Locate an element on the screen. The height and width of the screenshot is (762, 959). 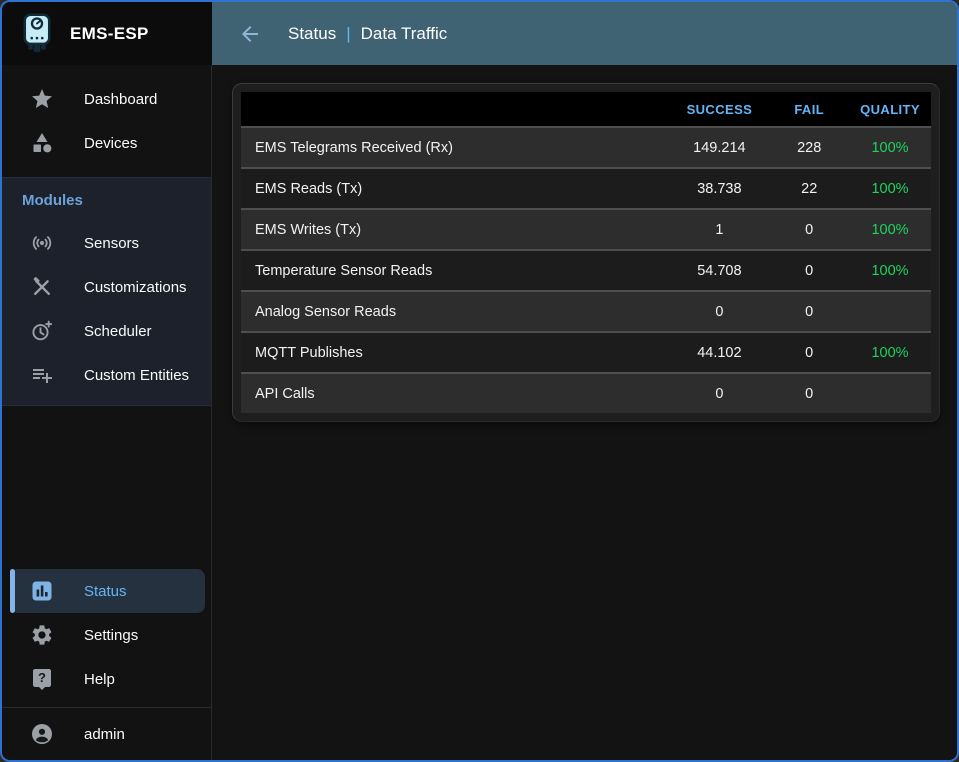
success-value: 149.214 is located at coordinates (719, 147).